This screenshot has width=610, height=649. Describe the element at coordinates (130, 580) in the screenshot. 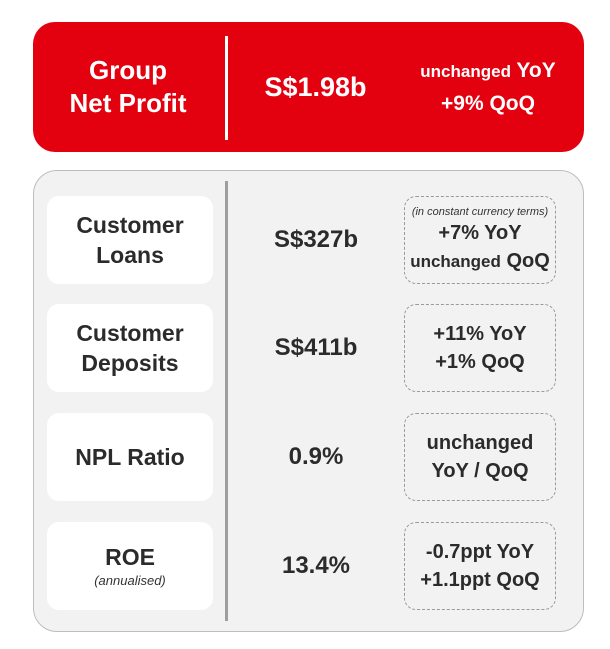

I see `roe-sub-label: (annualised)` at that location.